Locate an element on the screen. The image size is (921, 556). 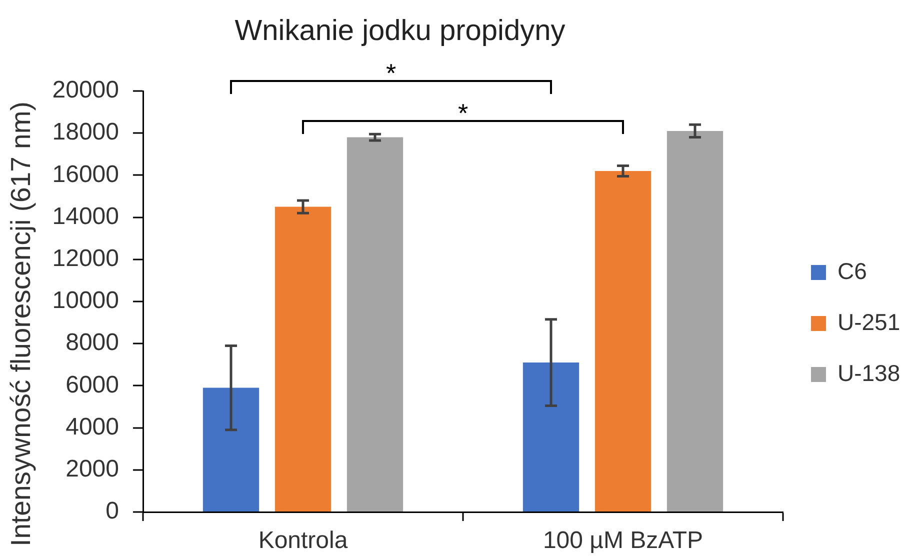
y-tick-label: 4000 is located at coordinates (92, 426).